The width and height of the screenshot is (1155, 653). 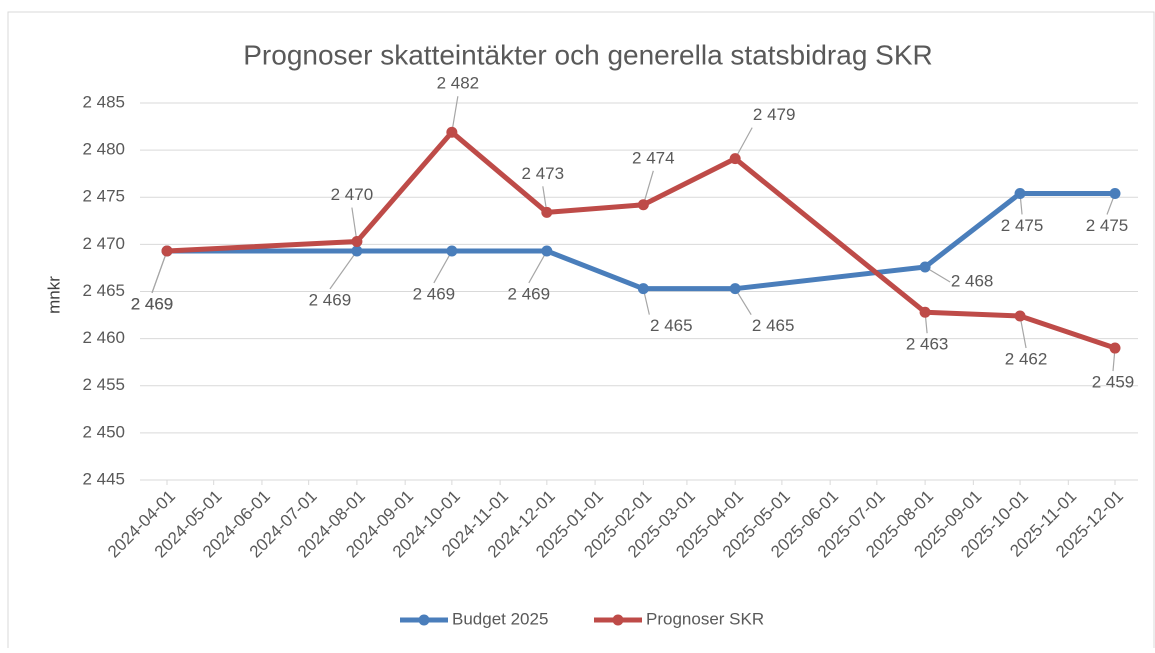 I want to click on data-label: 2 473, so click(x=543, y=173).